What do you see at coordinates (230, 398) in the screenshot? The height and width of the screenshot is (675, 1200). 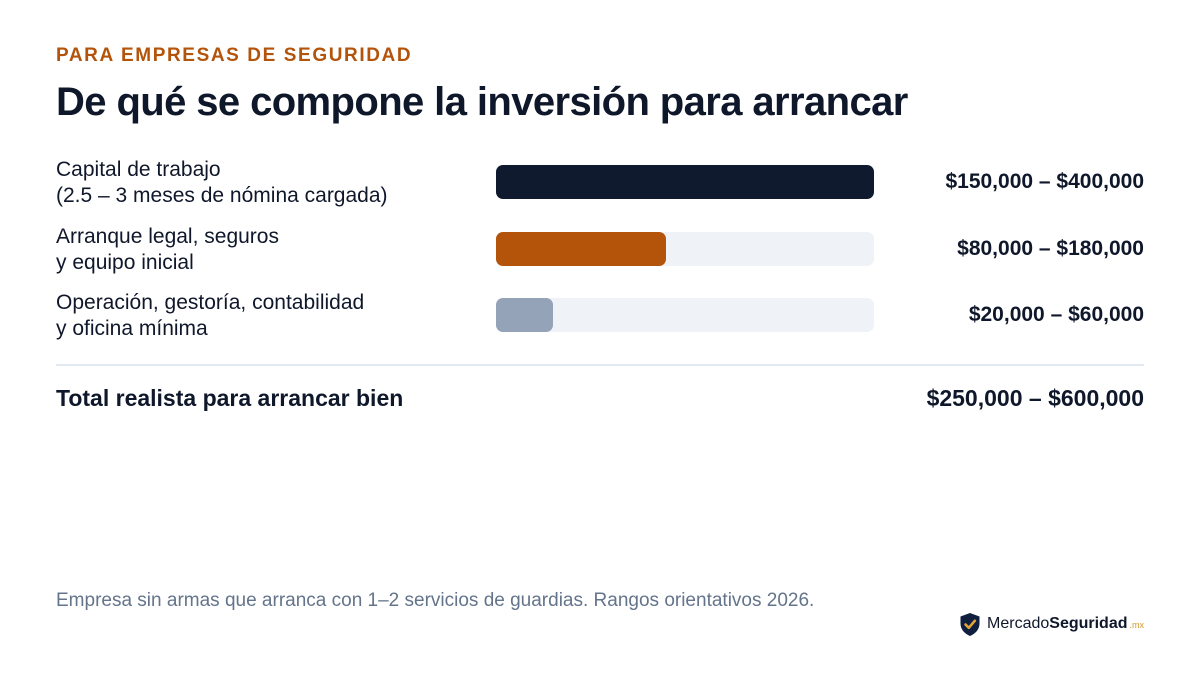 I see `total-label: Total realista para arrancar bien` at bounding box center [230, 398].